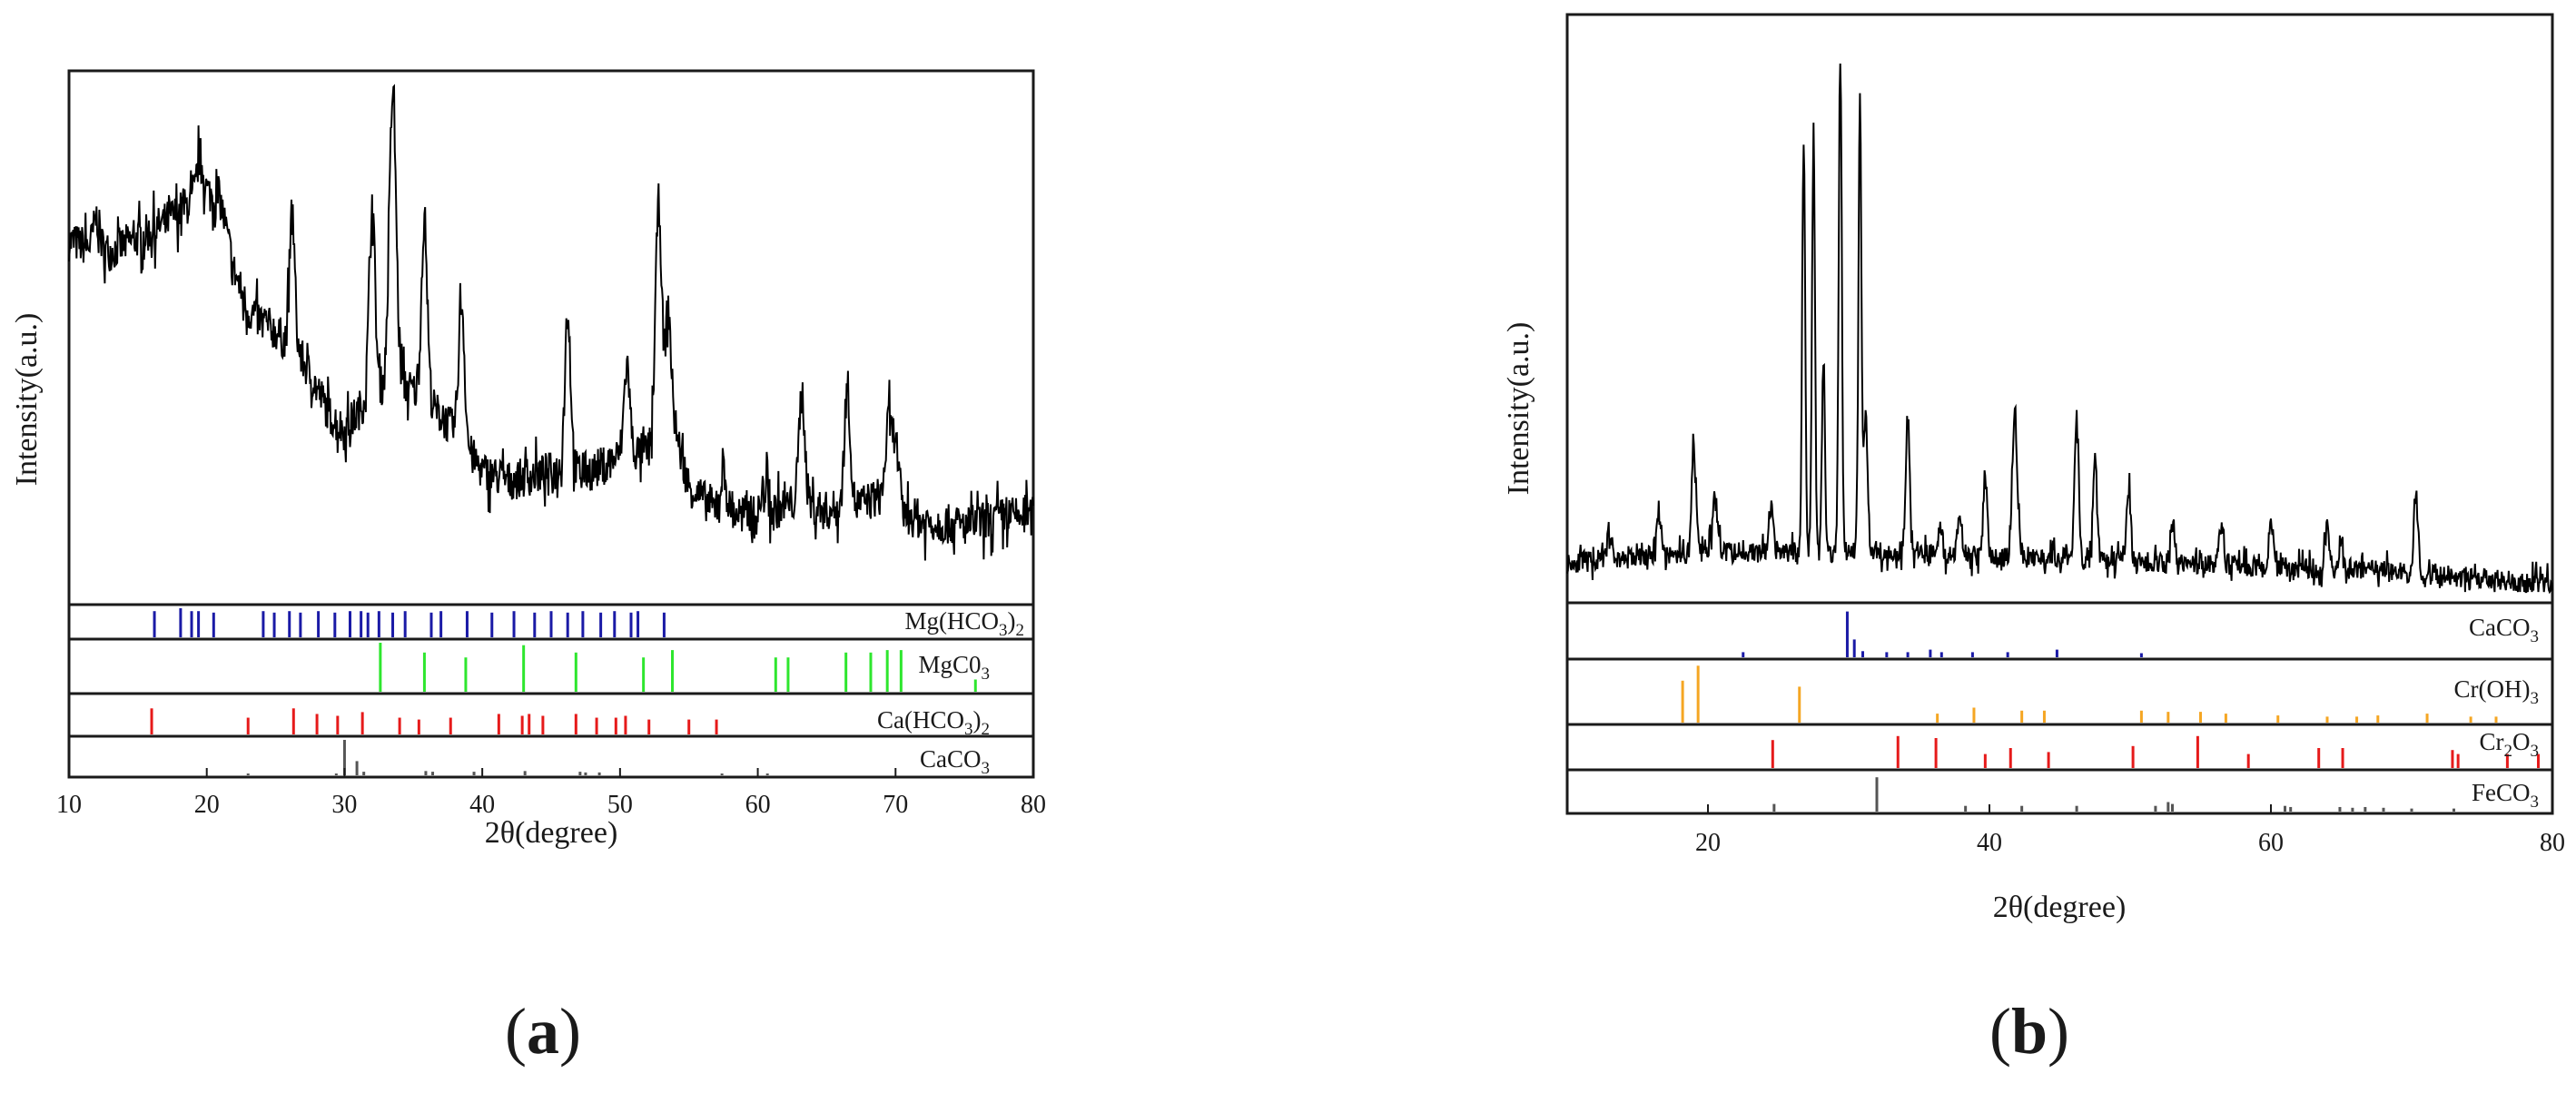 The width and height of the screenshot is (2576, 1103). What do you see at coordinates (2130, 830) in the screenshot?
I see `x-axis-ticks: 20 40 60 80` at bounding box center [2130, 830].